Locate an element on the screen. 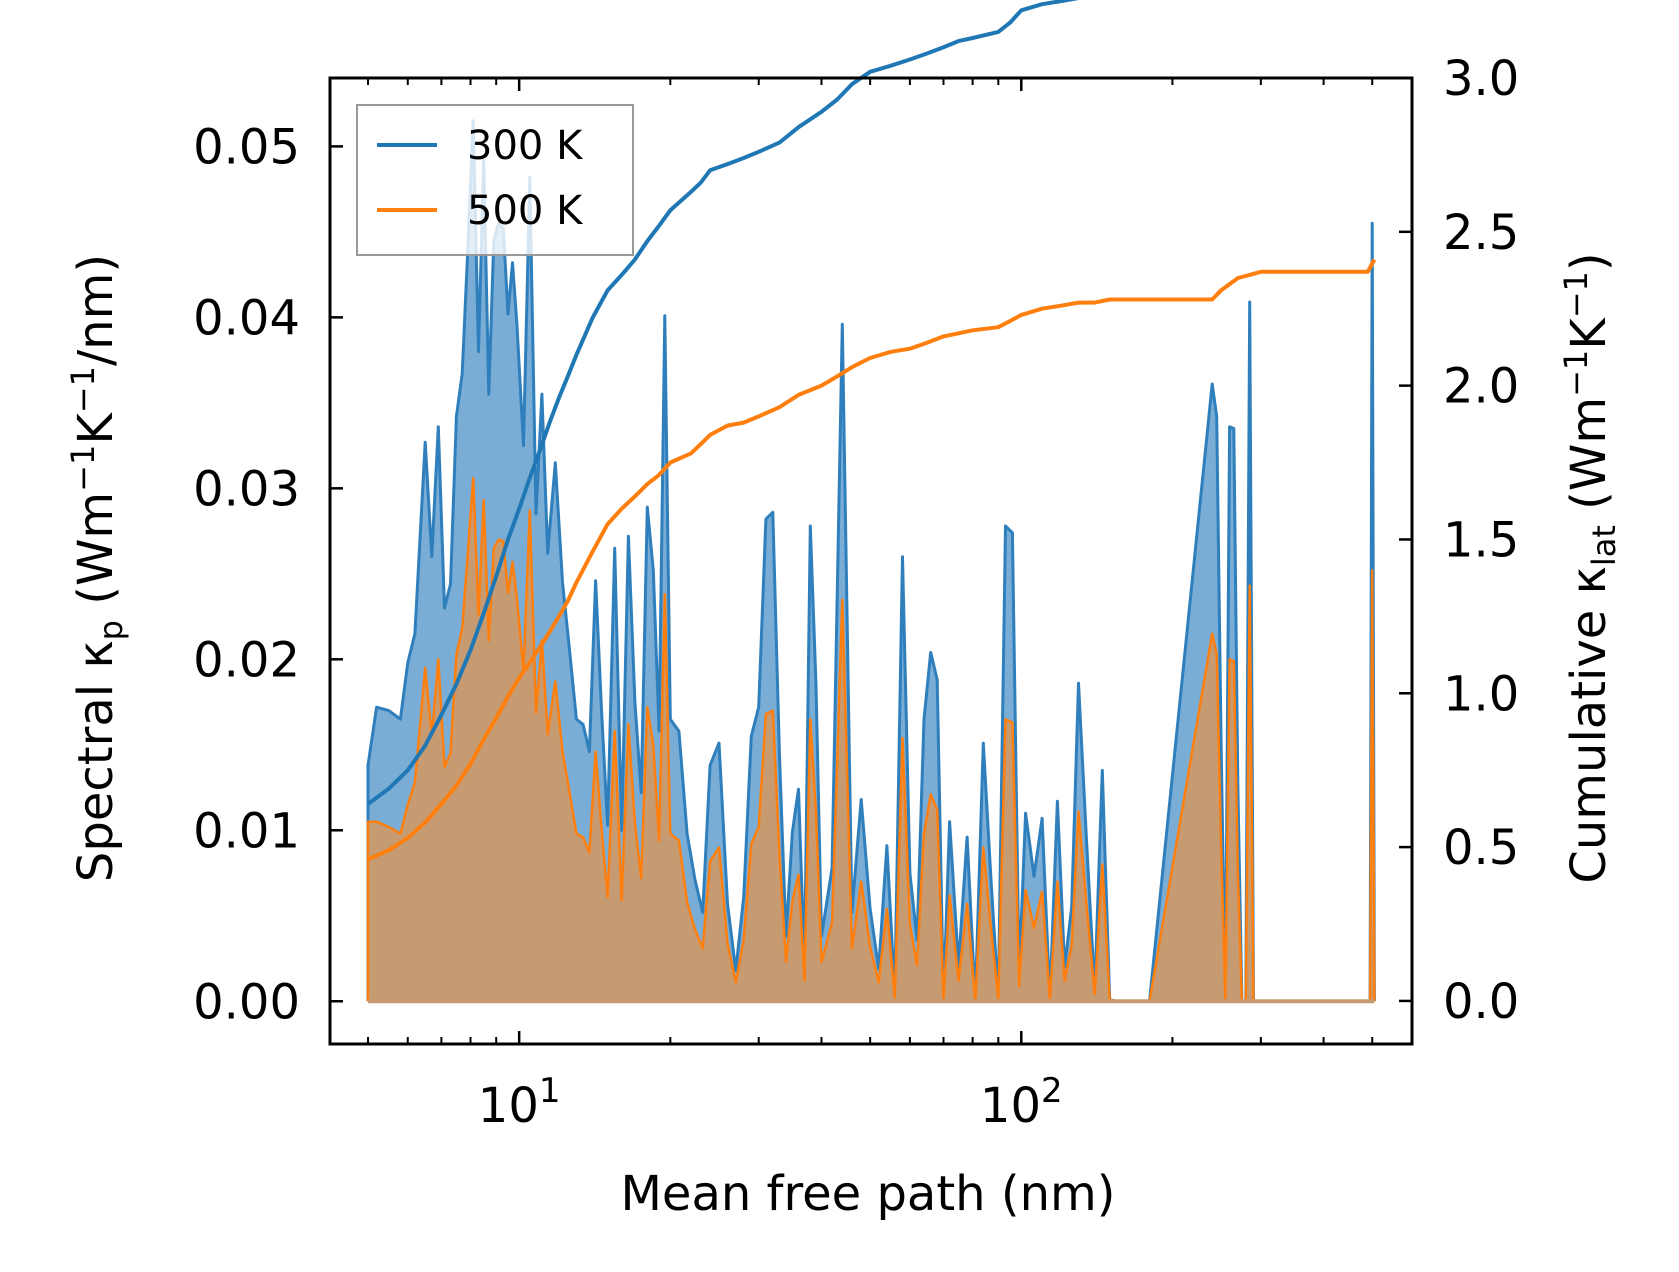 This screenshot has width=1679, height=1272. x-tick-label: 10¹ is located at coordinates (519, 1102).